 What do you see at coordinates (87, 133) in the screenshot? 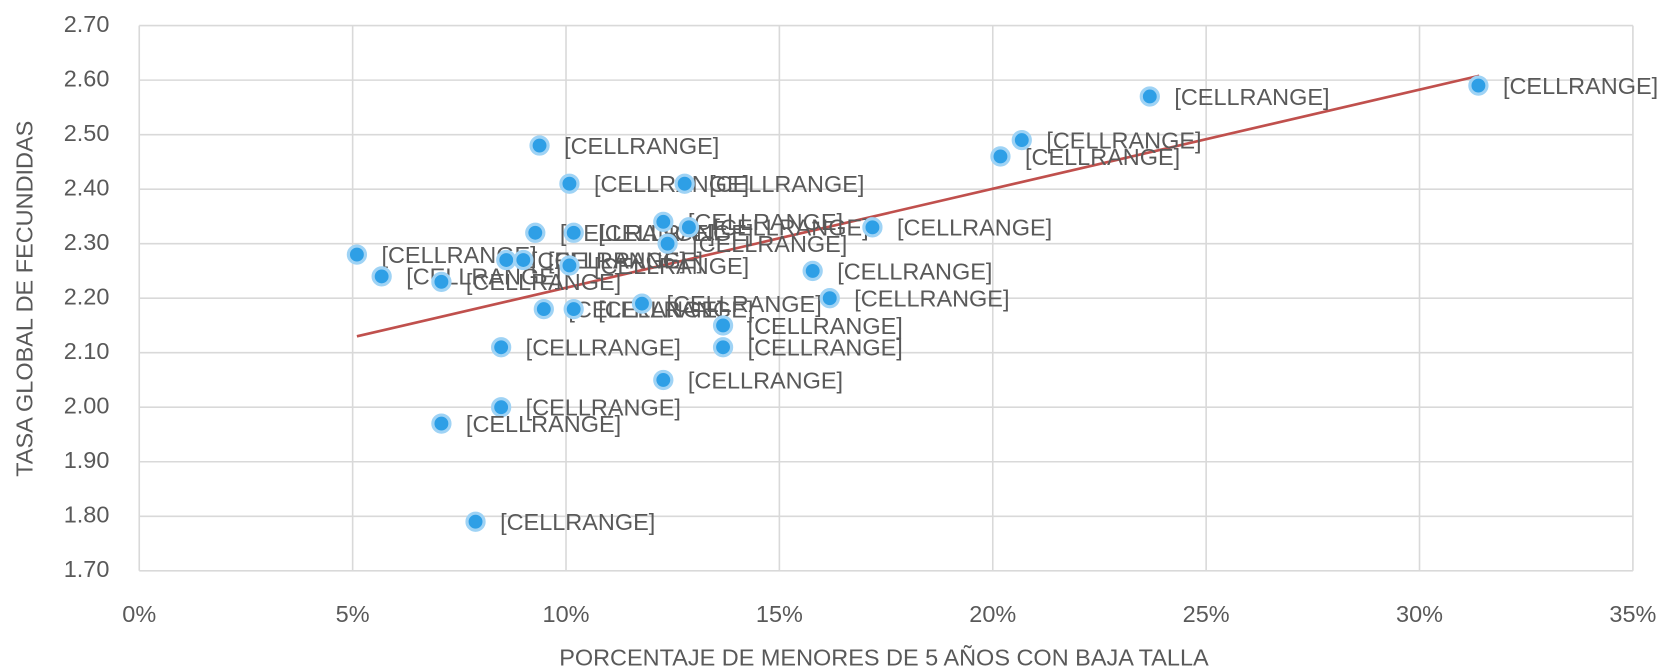
I see `y-tick-label: 2.50` at bounding box center [87, 133].